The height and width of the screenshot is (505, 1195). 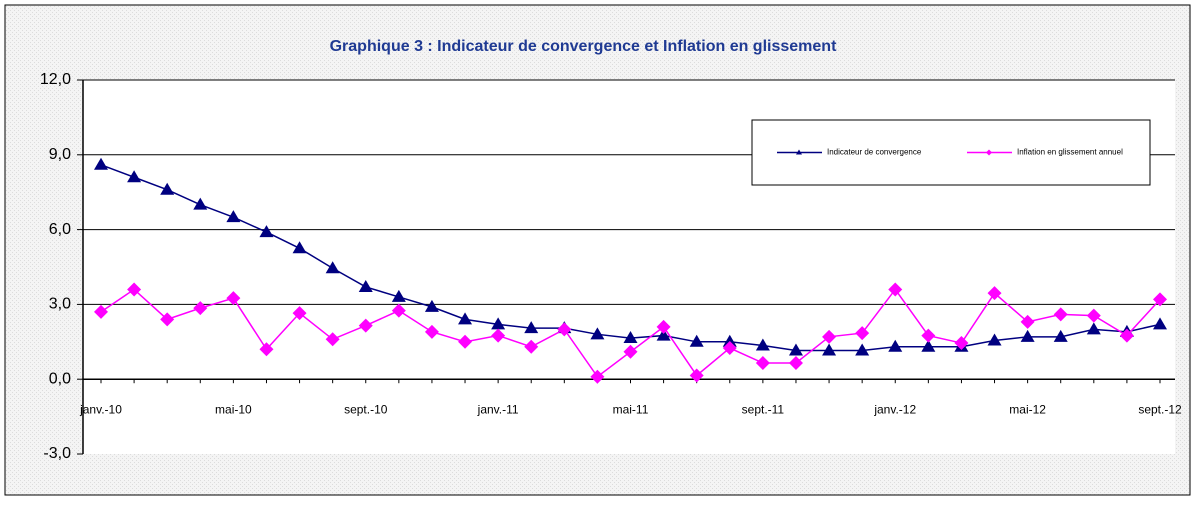 What do you see at coordinates (366, 409) in the screenshot?
I see `x-tick-label: sept.-10` at bounding box center [366, 409].